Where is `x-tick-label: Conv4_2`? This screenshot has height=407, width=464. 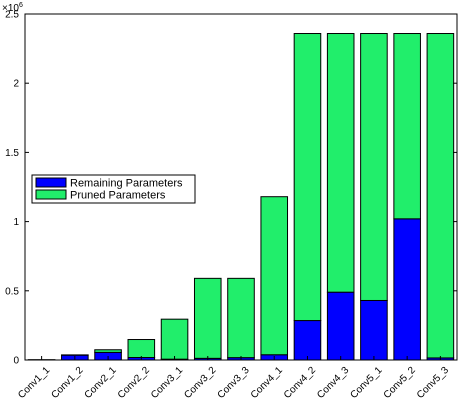
x-tick-label: Conv4_2 is located at coordinates (300, 383).